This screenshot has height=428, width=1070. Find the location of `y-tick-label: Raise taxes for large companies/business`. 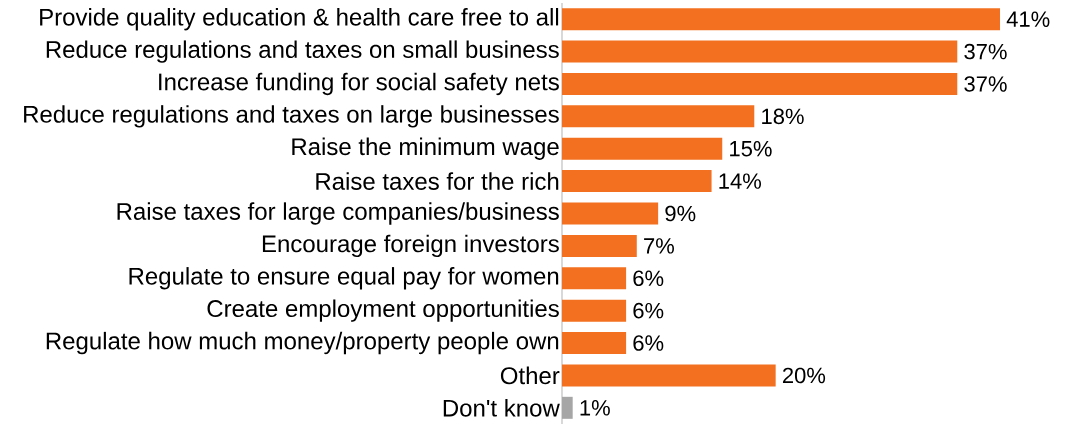

y-tick-label: Raise taxes for large companies/business is located at coordinates (338, 213).